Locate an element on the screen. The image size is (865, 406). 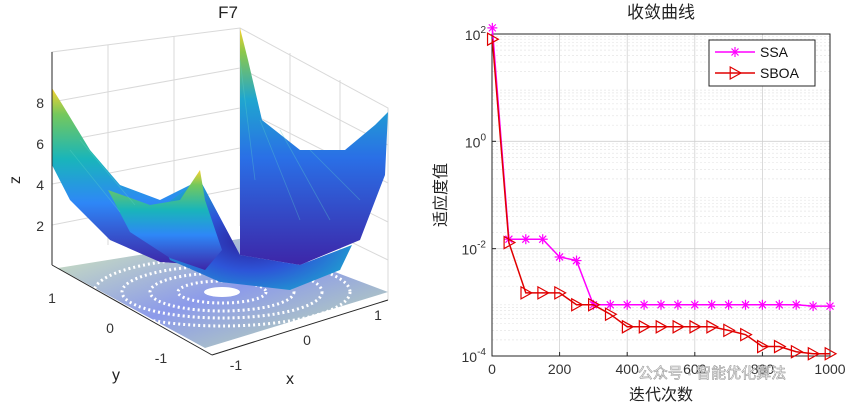
z-tick-label: 6 is located at coordinates (40, 144).